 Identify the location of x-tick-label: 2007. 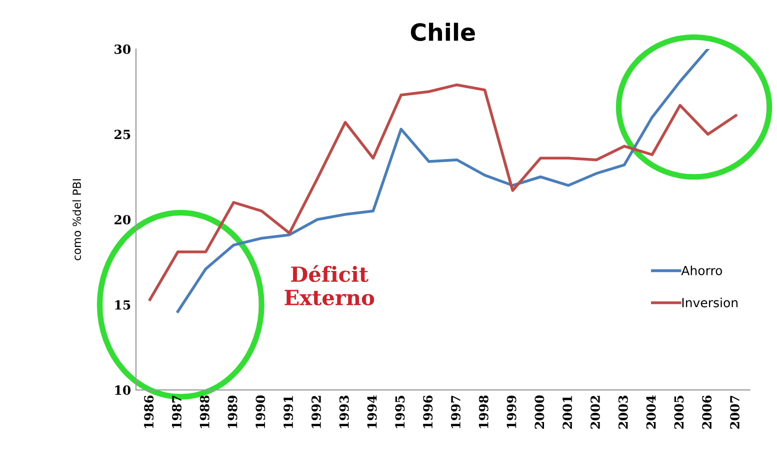
(735, 412).